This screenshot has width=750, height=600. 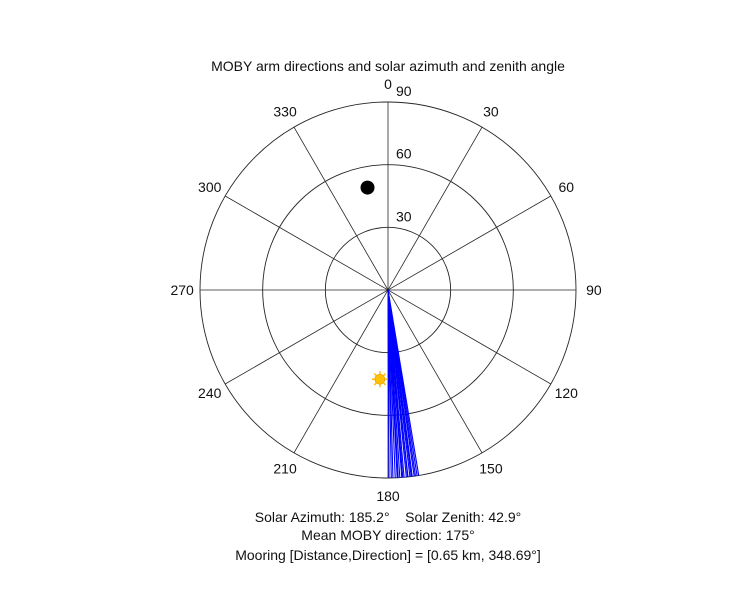 I want to click on chart-markers, so click(x=374, y=284).